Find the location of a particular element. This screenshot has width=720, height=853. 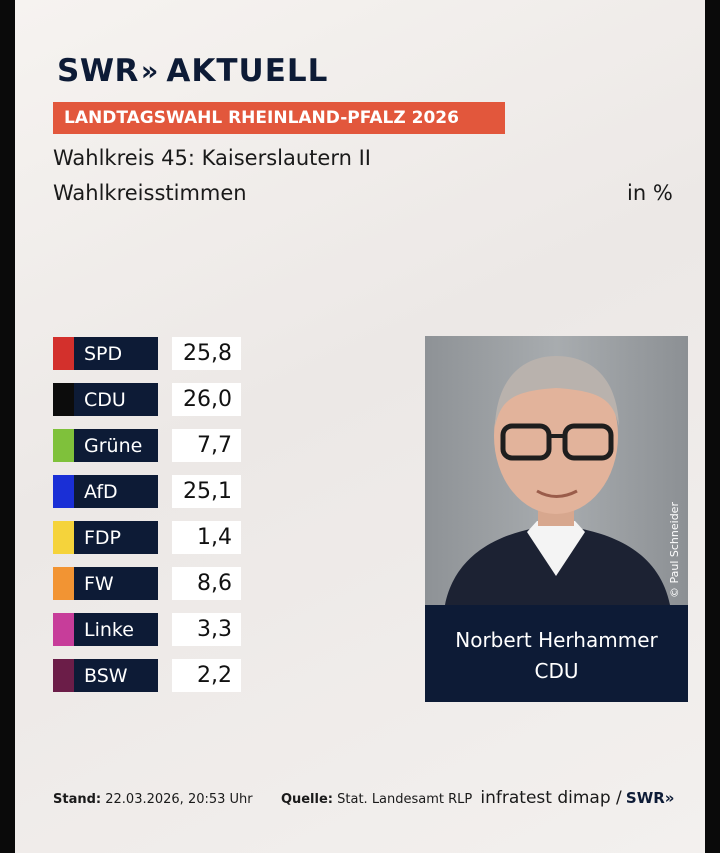

election-banner: LANDTAGSWAHL RHEINLAND-PFALZ 2026 is located at coordinates (279, 118).